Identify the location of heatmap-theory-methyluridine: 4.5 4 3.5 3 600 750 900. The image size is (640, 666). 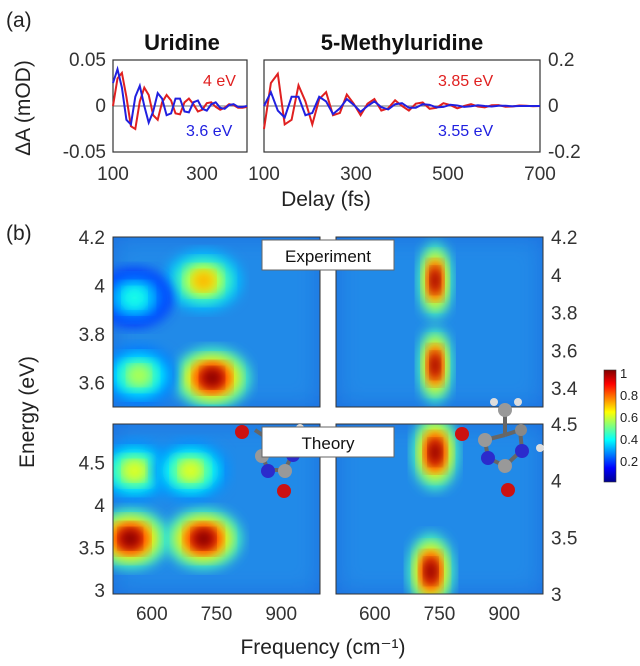
(456, 520).